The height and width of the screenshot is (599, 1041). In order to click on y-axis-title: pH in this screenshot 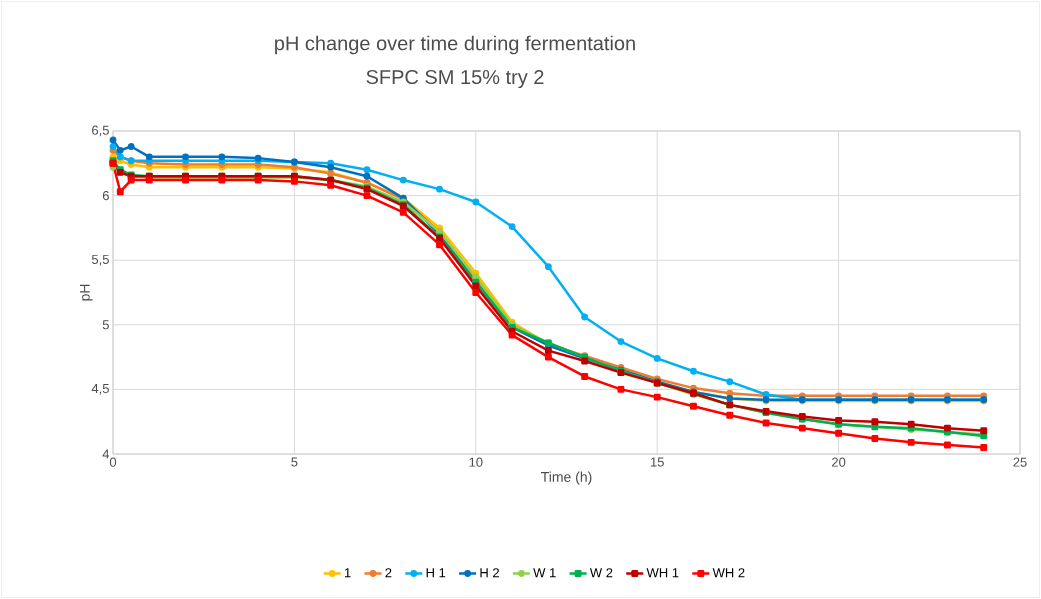, I will do `click(86, 292)`.